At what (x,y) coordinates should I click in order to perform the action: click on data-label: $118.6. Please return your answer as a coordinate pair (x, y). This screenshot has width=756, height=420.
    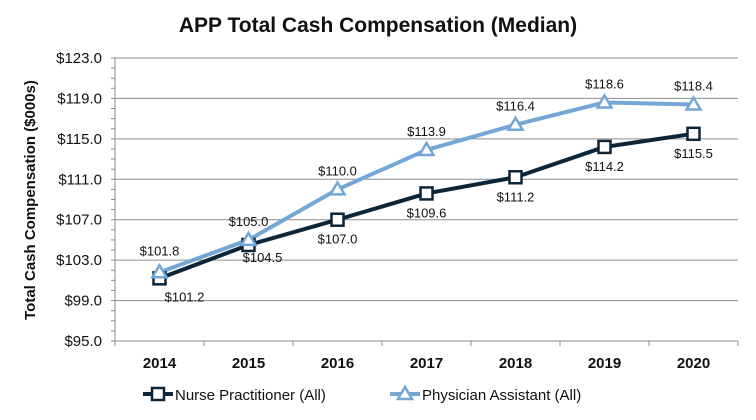
    Looking at the image, I should click on (604, 83).